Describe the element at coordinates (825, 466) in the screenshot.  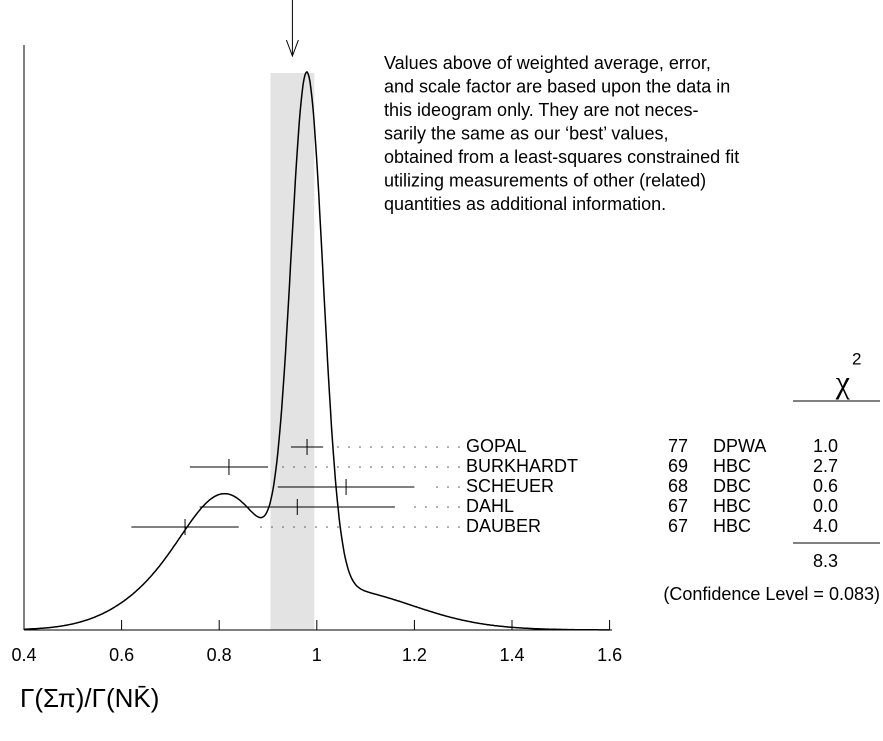
I see `measurement-chi2: 2.7` at that location.